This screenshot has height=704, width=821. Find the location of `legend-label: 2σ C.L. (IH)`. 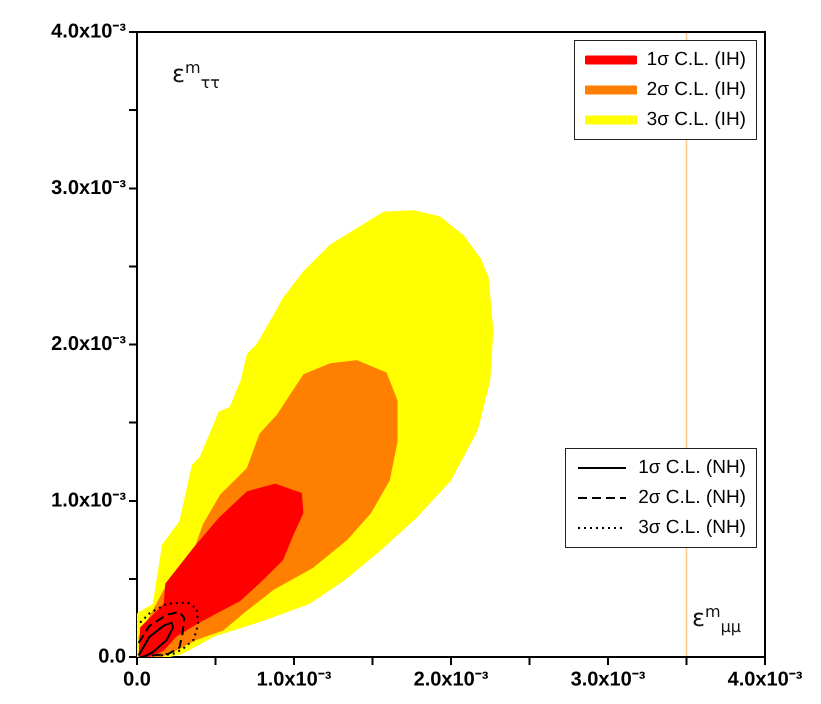

legend-label: 2σ C.L. (IH) is located at coordinates (696, 90).